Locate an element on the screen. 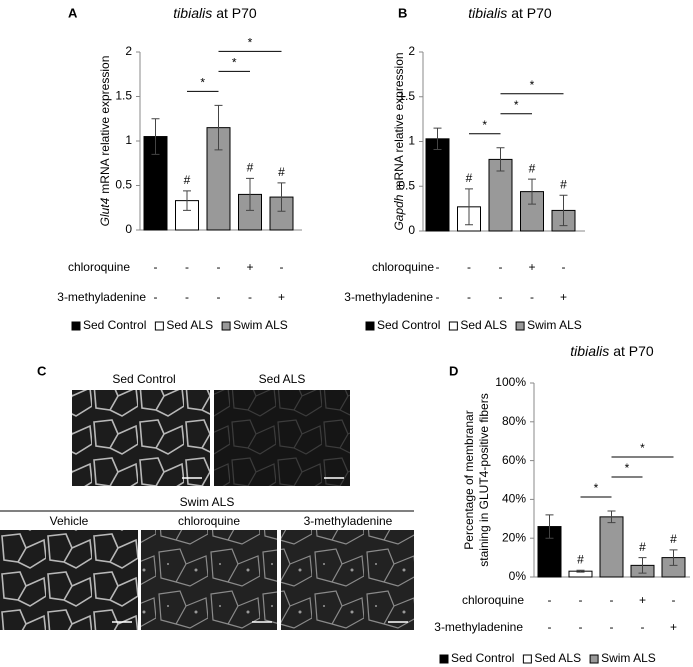 Image resolution: width=693 pixels, height=667 pixels. group-label: Swim ALS is located at coordinates (207, 502).